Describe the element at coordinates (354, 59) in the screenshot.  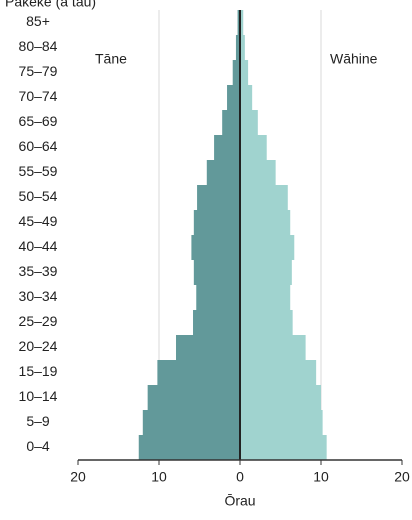
I see `legend-label: Wāhine` at that location.